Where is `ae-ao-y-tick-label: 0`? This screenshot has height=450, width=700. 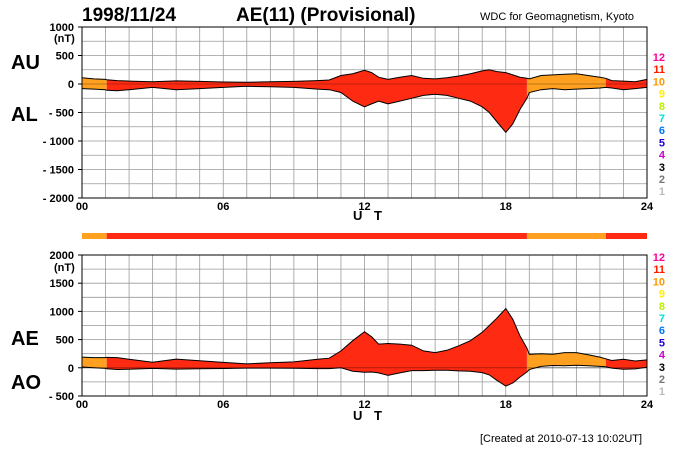
ae-ao-y-tick-label: 0 is located at coordinates (71, 369).